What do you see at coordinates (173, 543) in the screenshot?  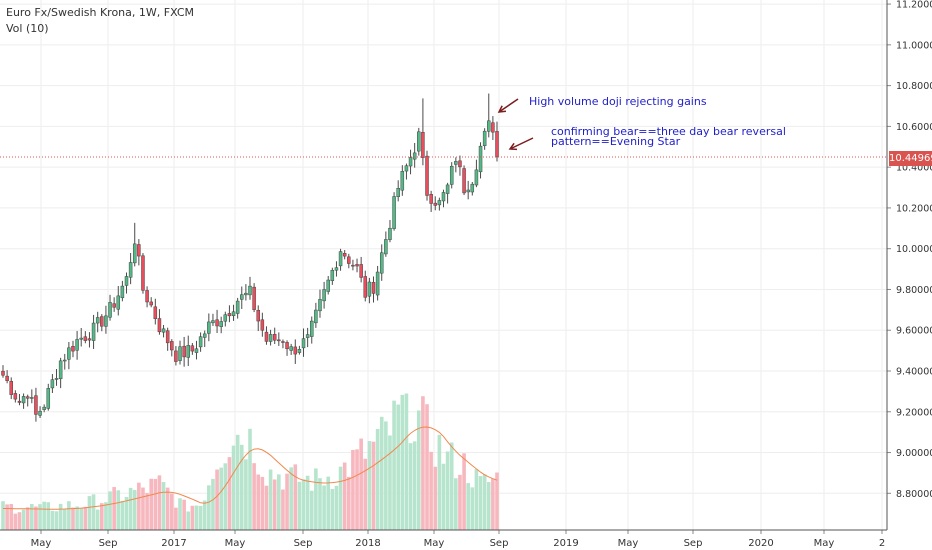 I see `x-tick-label: 2017` at bounding box center [173, 543].